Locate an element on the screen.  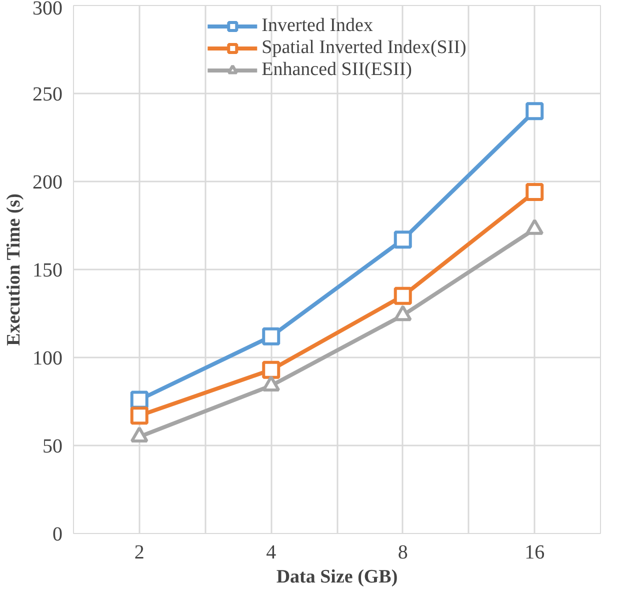
legend-label: Inverted Index is located at coordinates (317, 26).